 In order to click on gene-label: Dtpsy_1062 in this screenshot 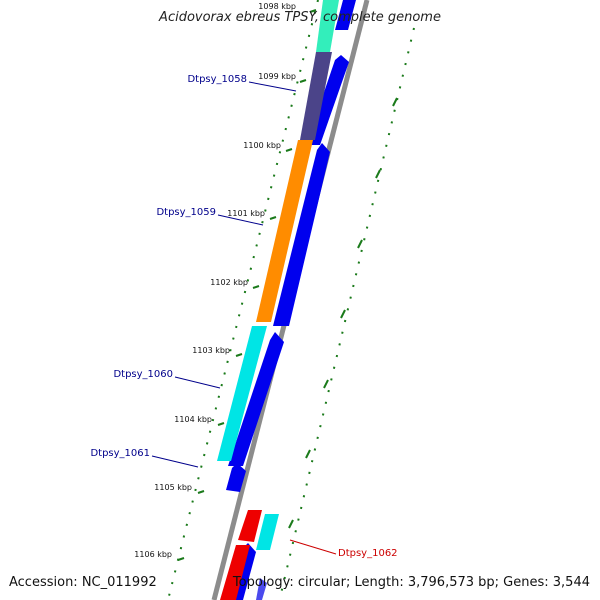, I will do `click(368, 553)`.